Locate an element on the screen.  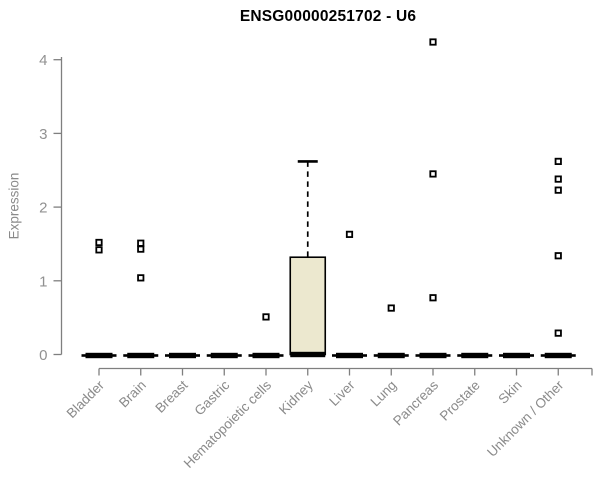
median-liver is located at coordinates (349, 355).